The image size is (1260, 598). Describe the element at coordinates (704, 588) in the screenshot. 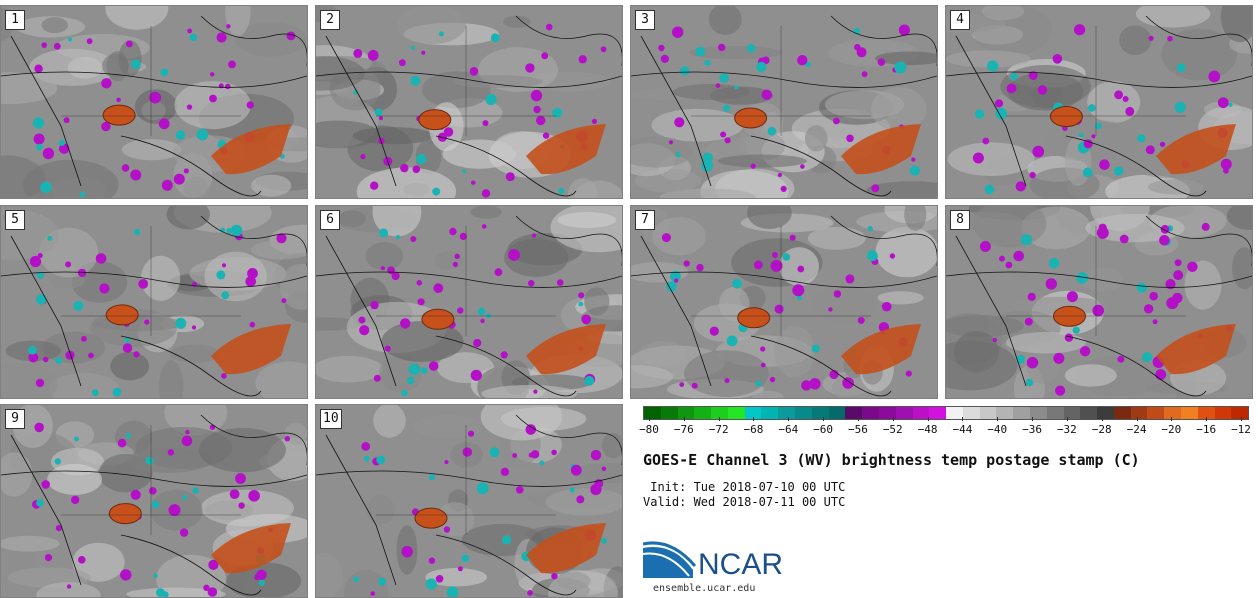

I see `website-url: ensemble.ucar.edu` at that location.